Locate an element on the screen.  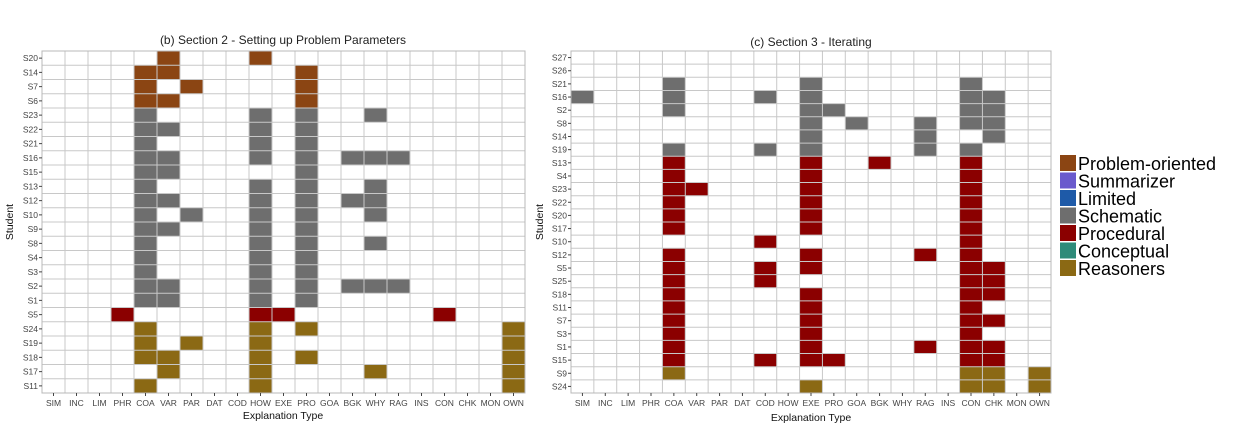
cell-s9-pro is located at coordinates (306, 229).